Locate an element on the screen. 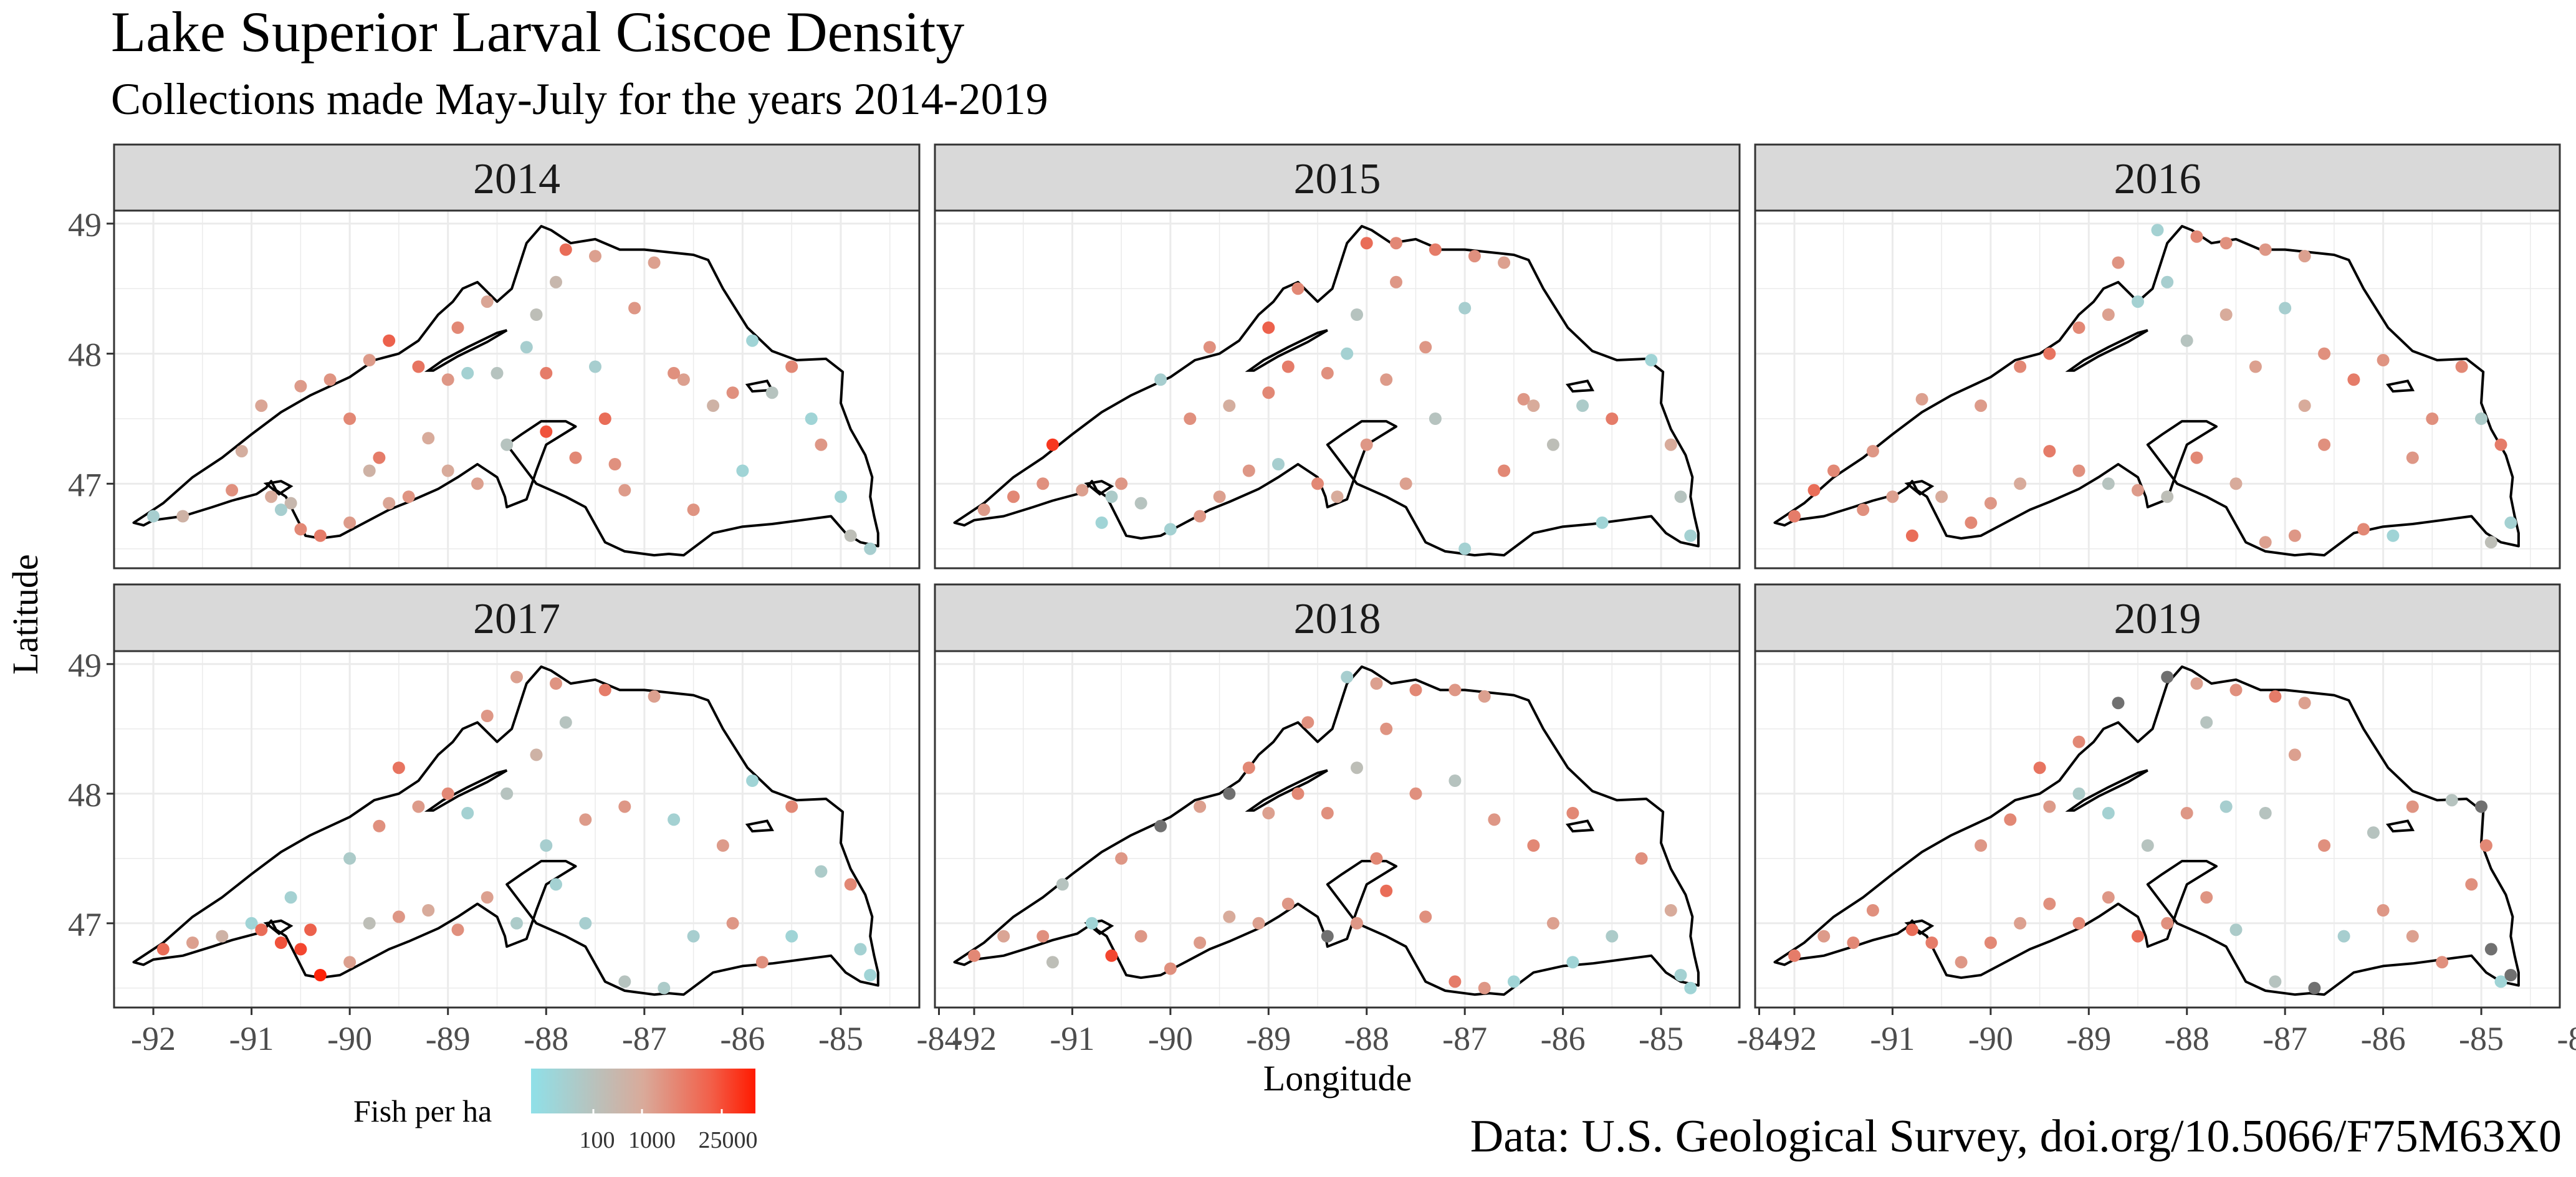  facet-panel-2017: 2017 is located at coordinates (517, 796).